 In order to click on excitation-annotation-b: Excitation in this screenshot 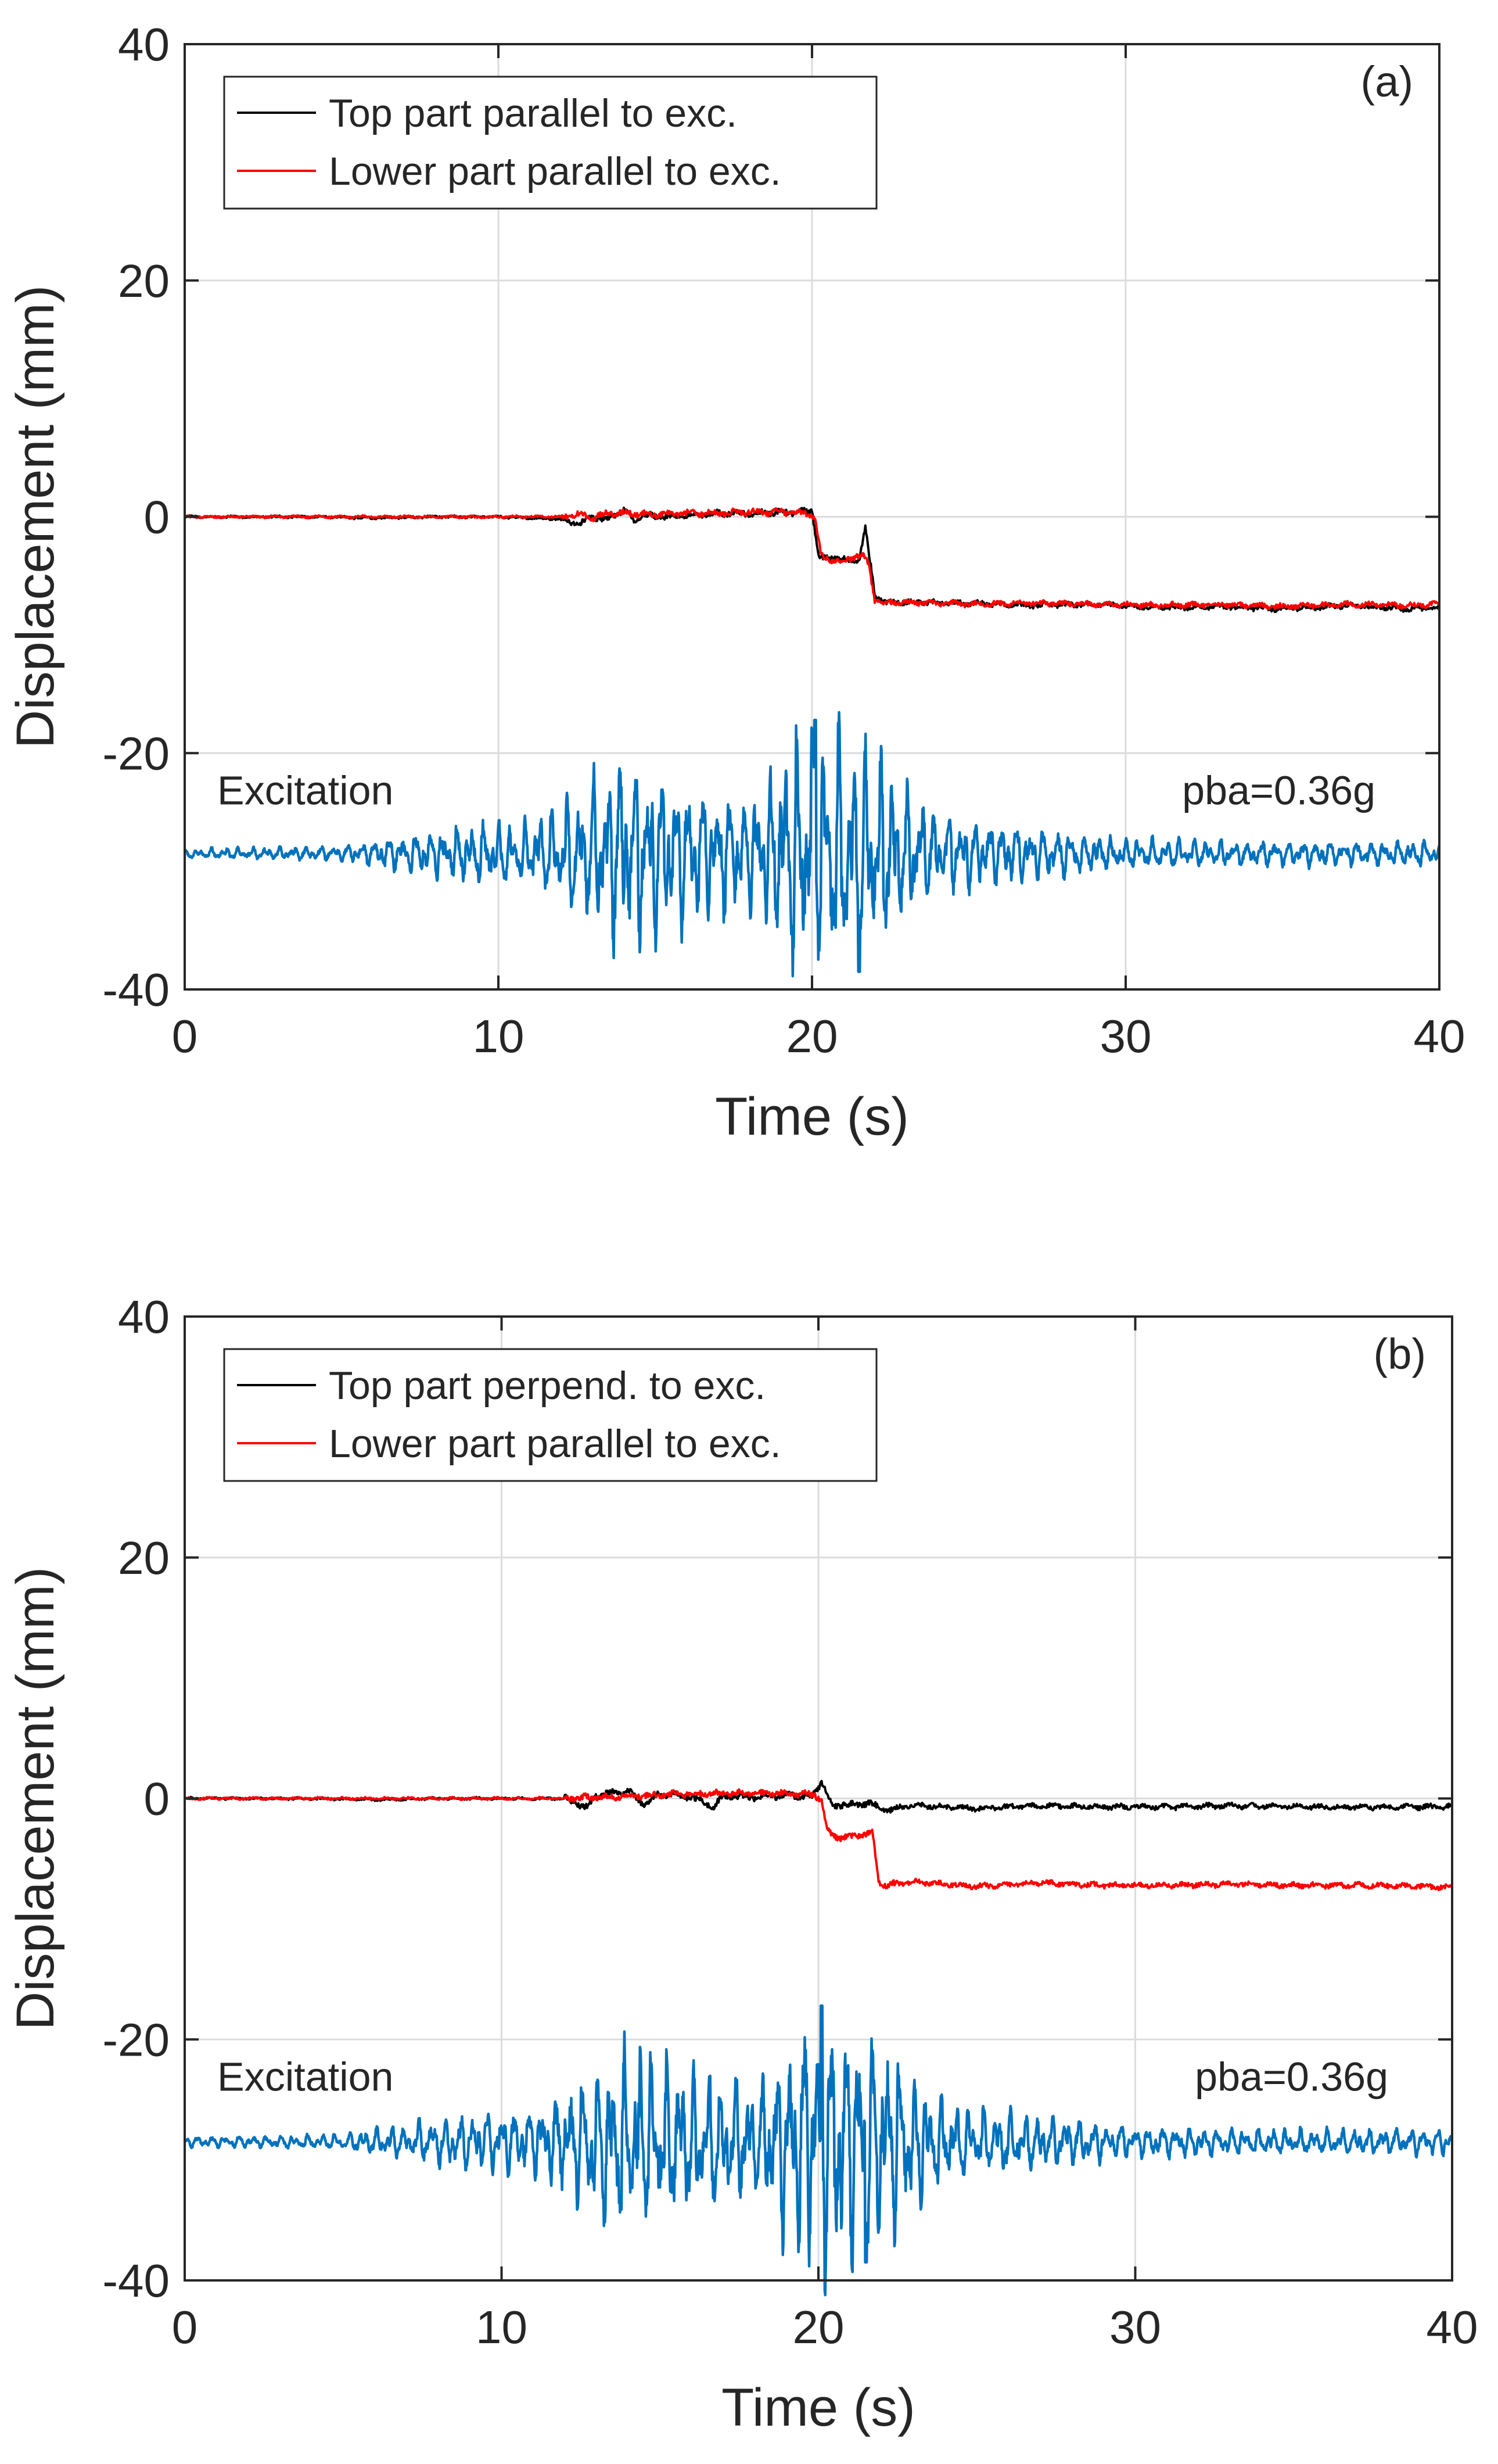, I will do `click(305, 2076)`.